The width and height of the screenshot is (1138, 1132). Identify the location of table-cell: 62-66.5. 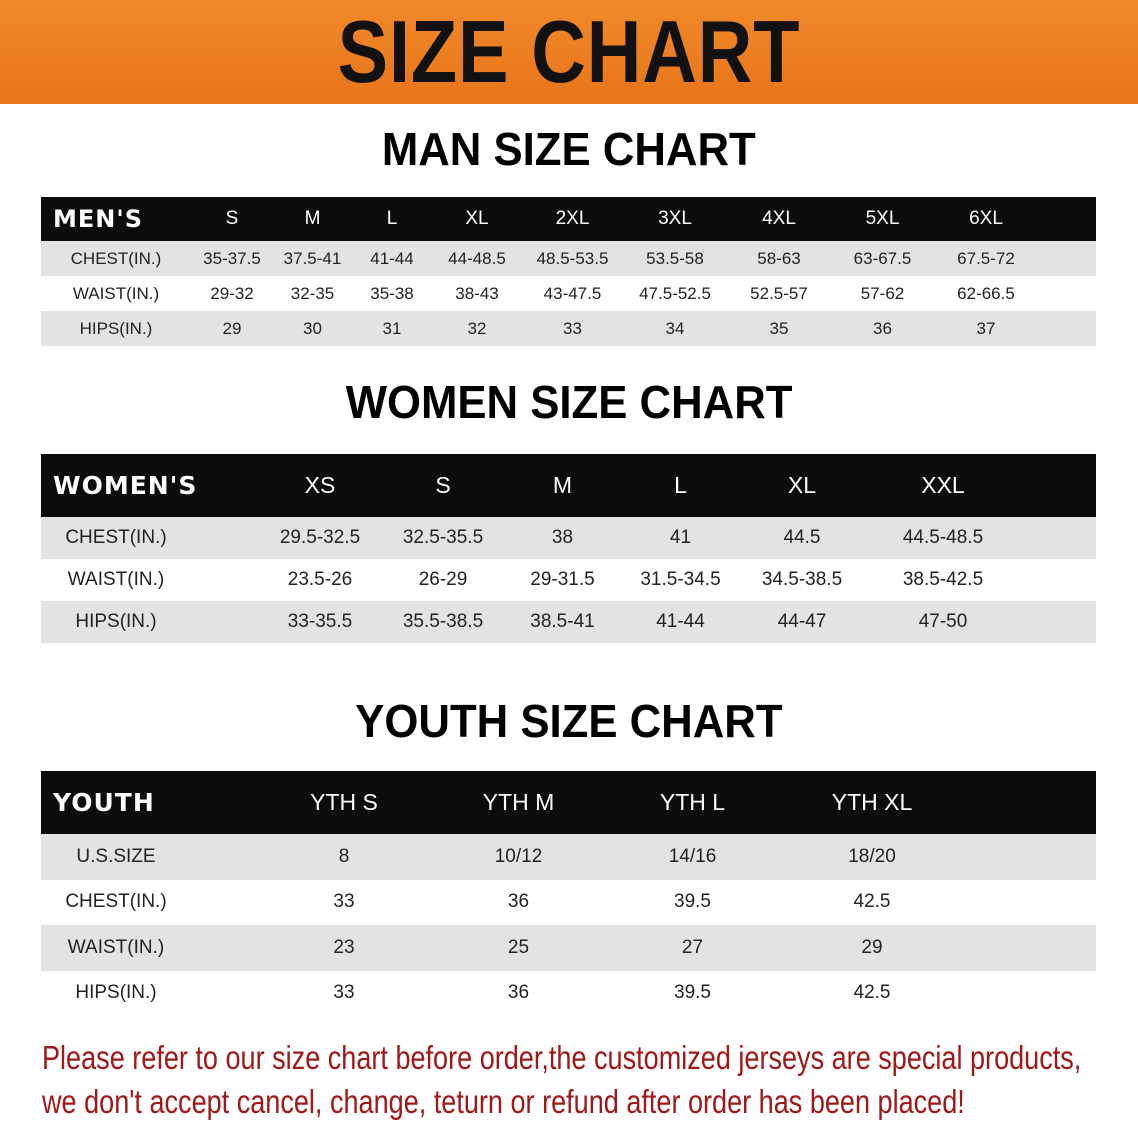
(986, 293).